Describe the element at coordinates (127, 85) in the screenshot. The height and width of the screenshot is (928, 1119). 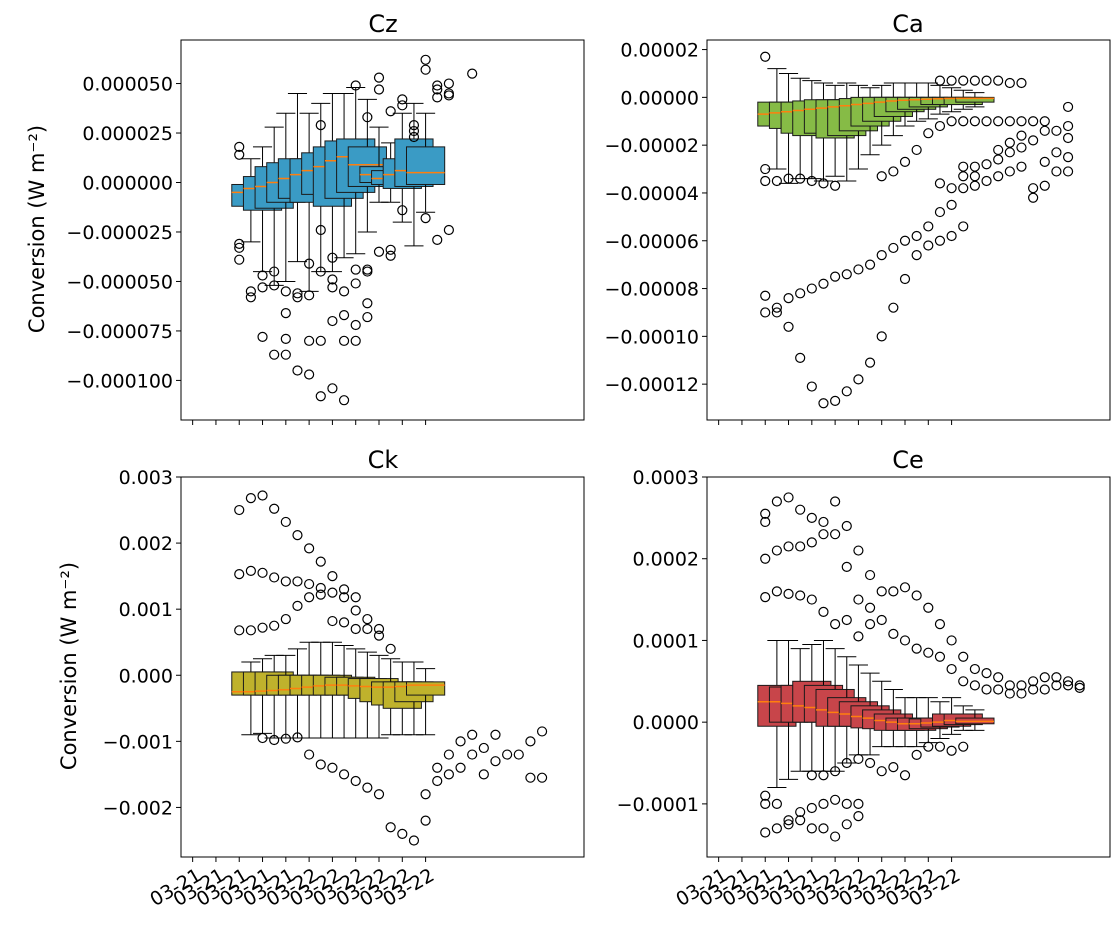
I see `y-tick-label: 0.000050` at that location.